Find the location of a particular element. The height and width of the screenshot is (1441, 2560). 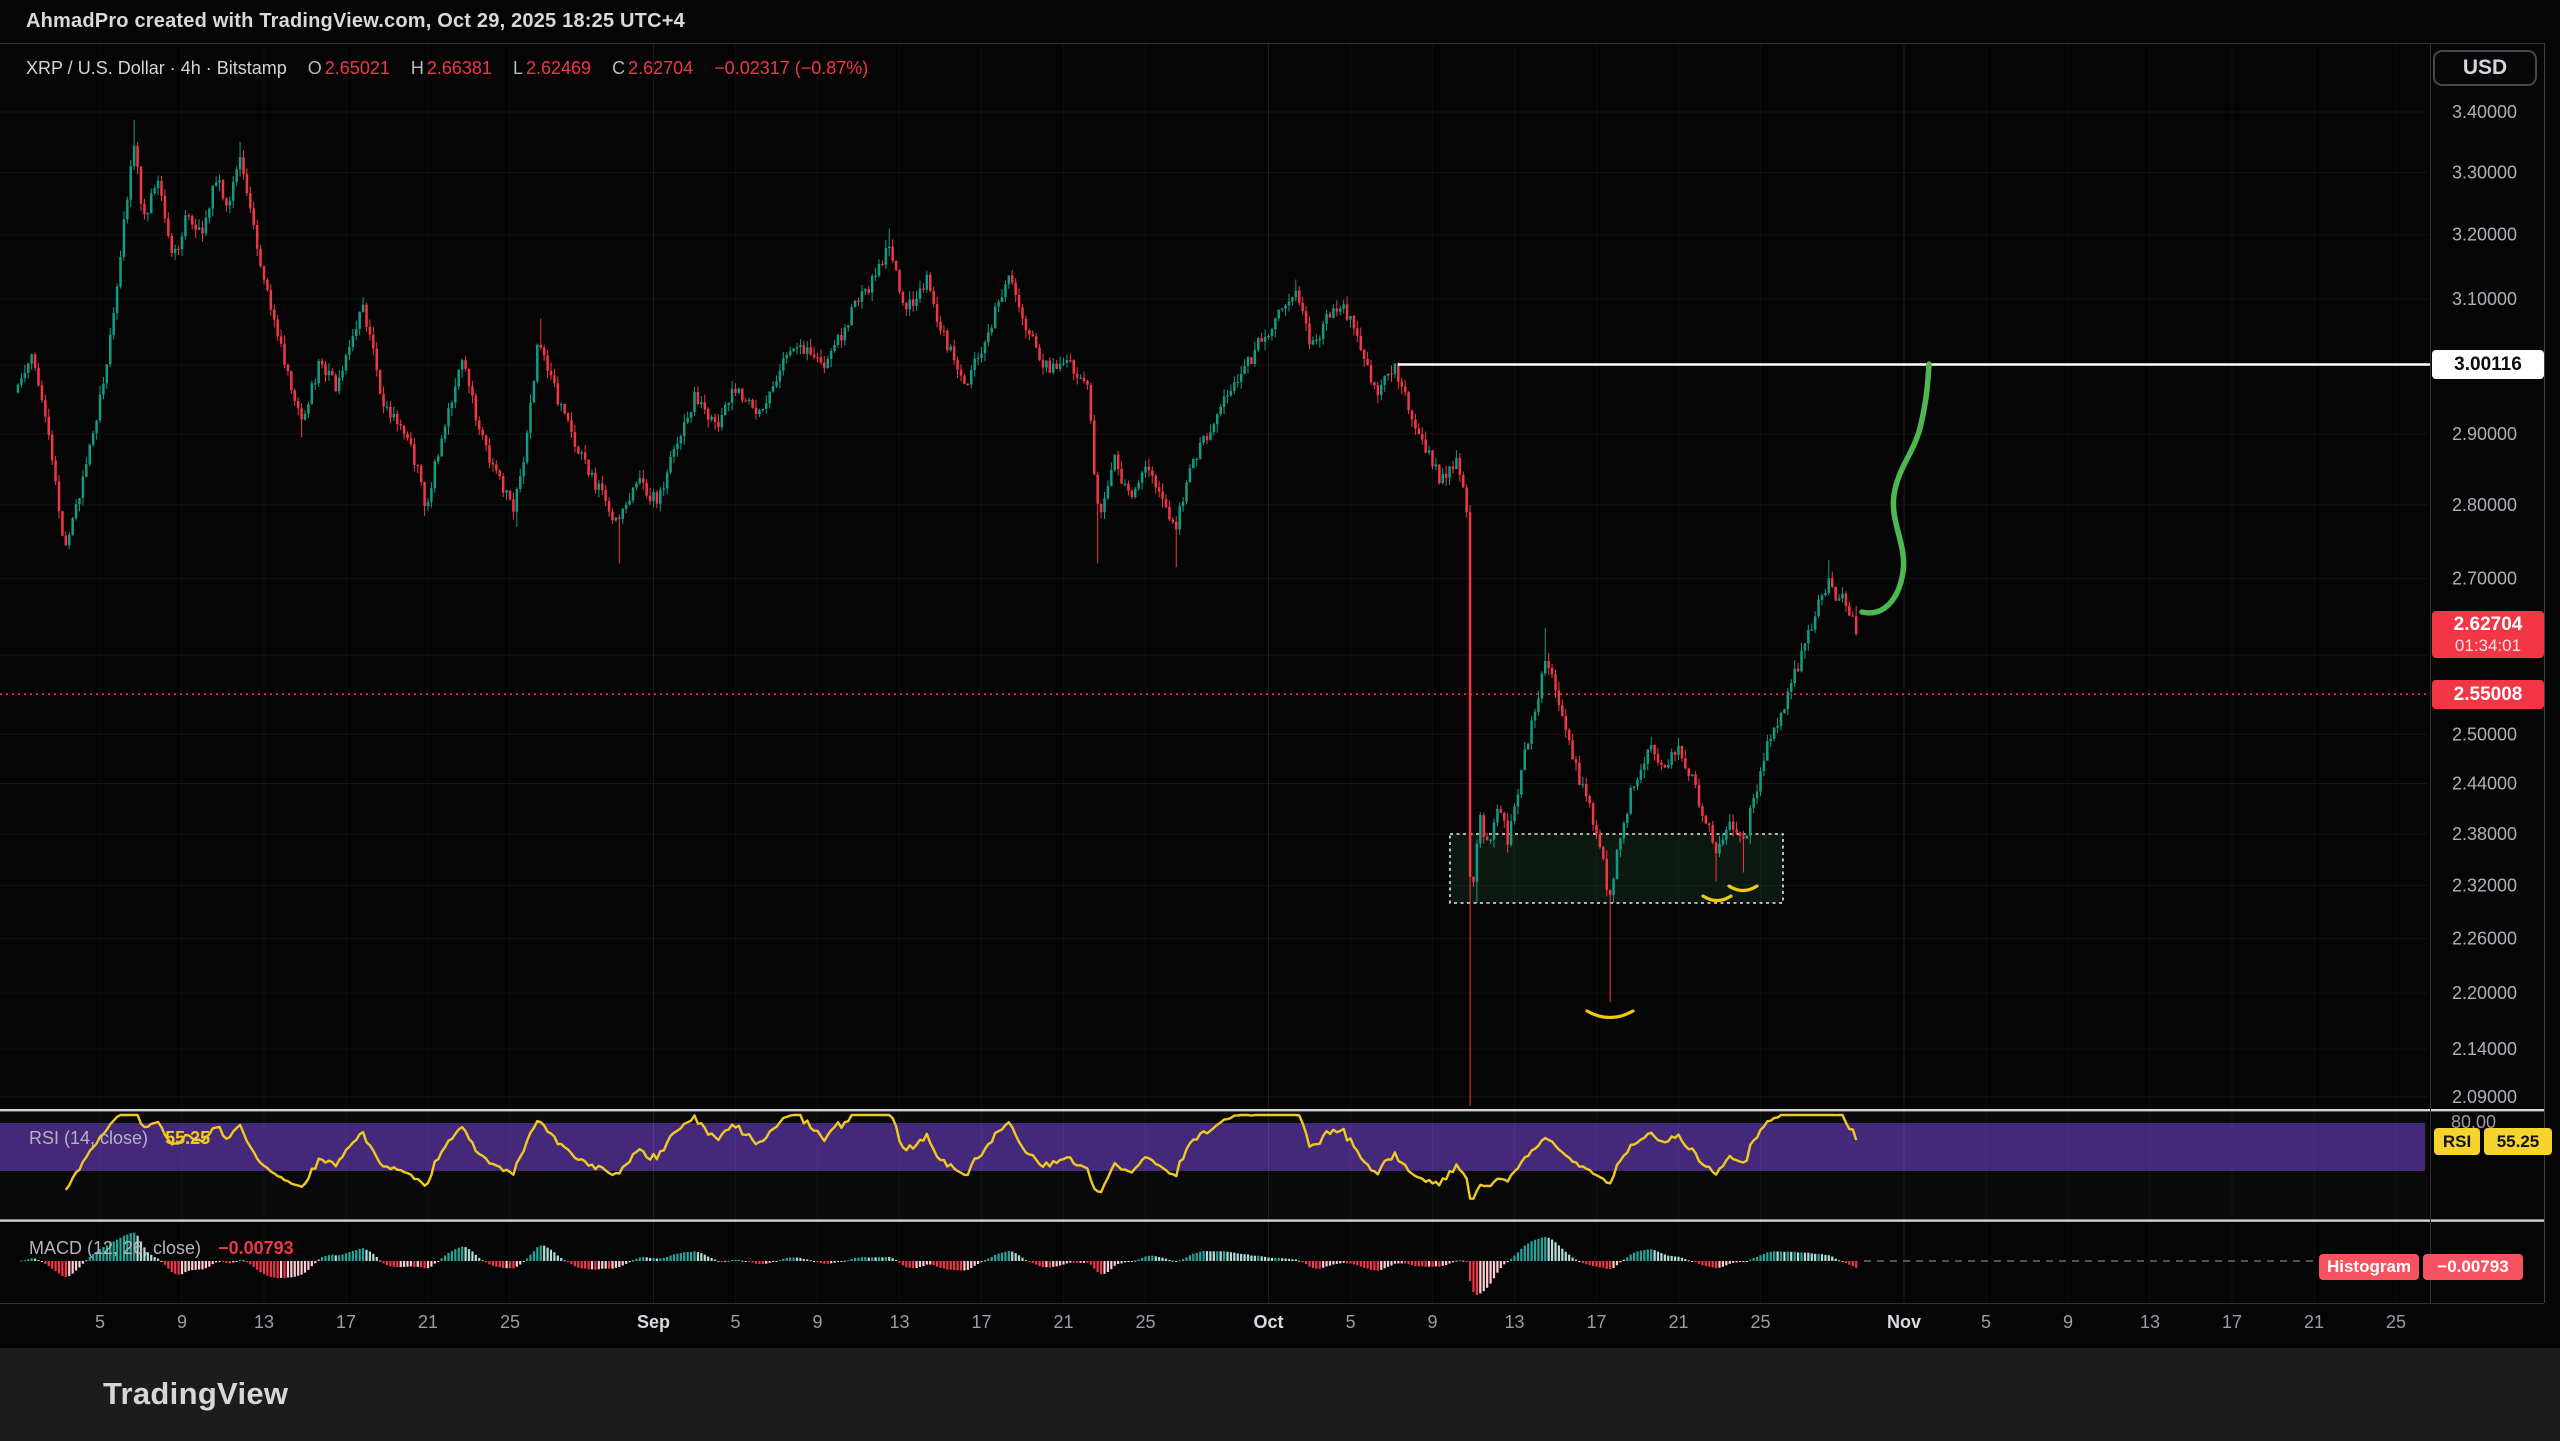

rsi-band is located at coordinates (1212, 1147).